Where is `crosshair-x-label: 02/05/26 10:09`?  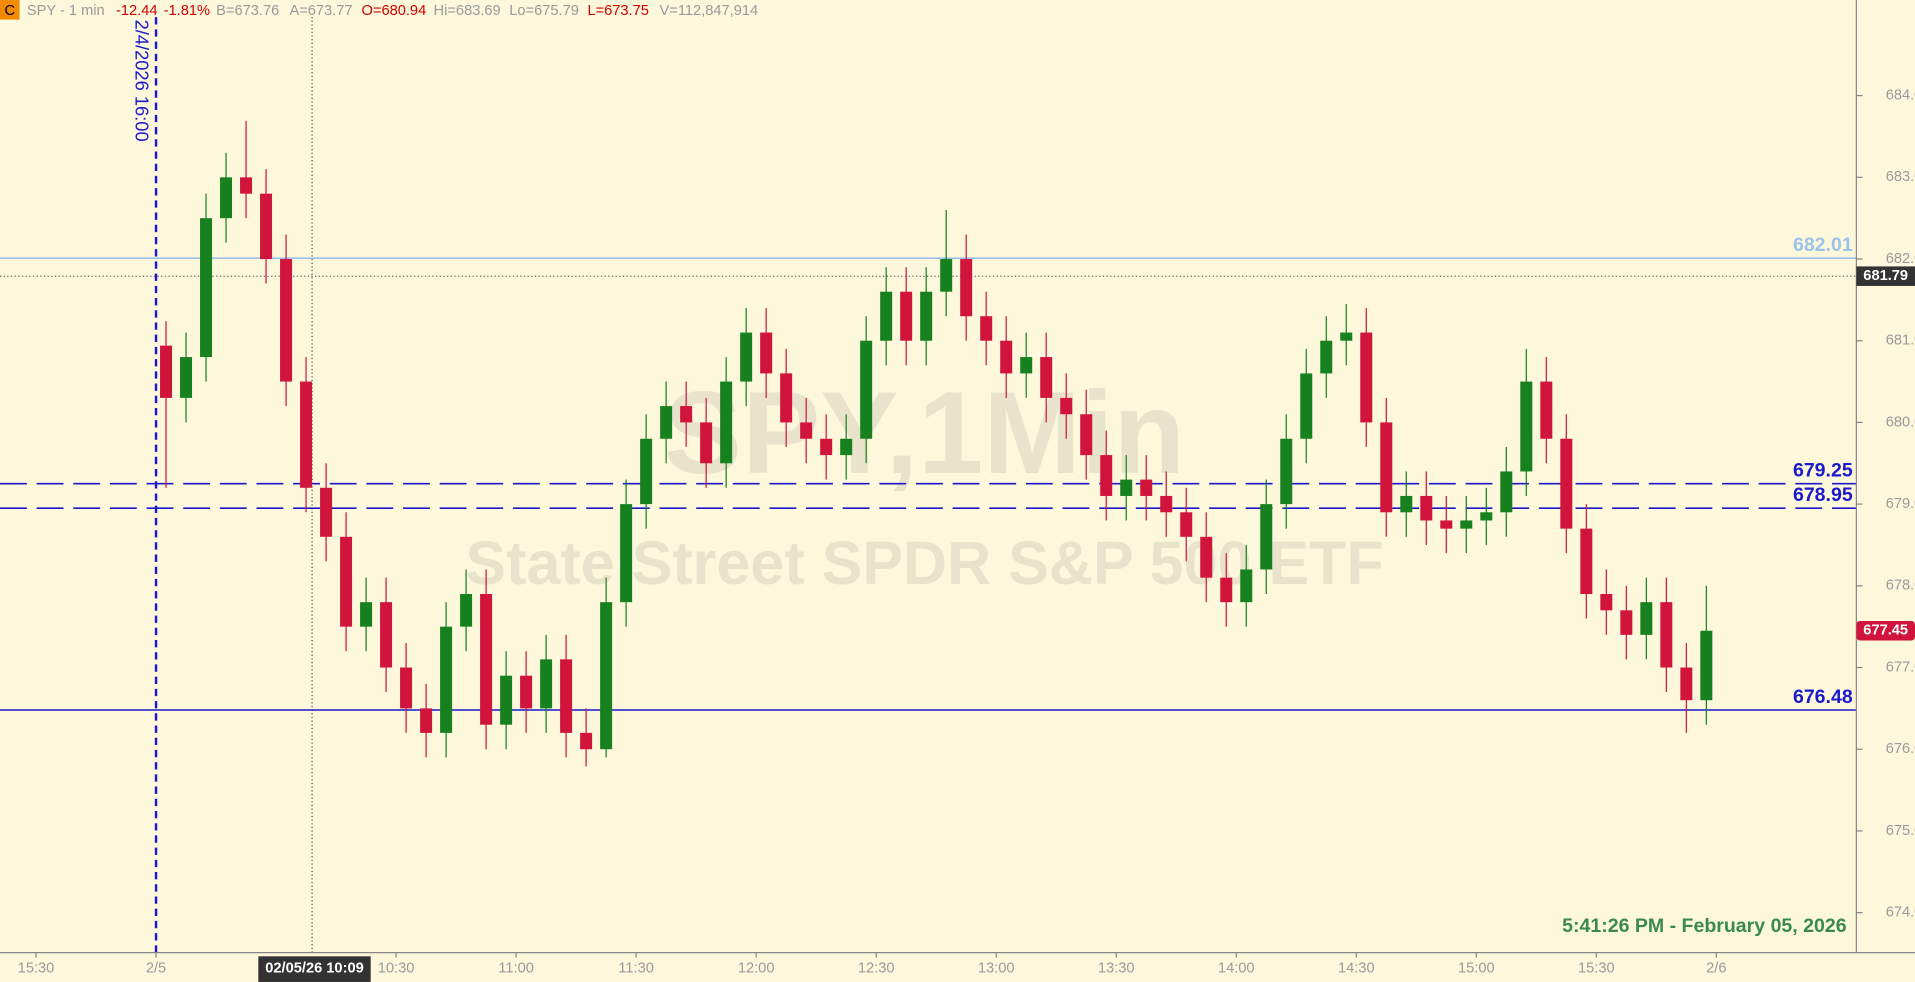
crosshair-x-label: 02/05/26 10:09 is located at coordinates (314, 968).